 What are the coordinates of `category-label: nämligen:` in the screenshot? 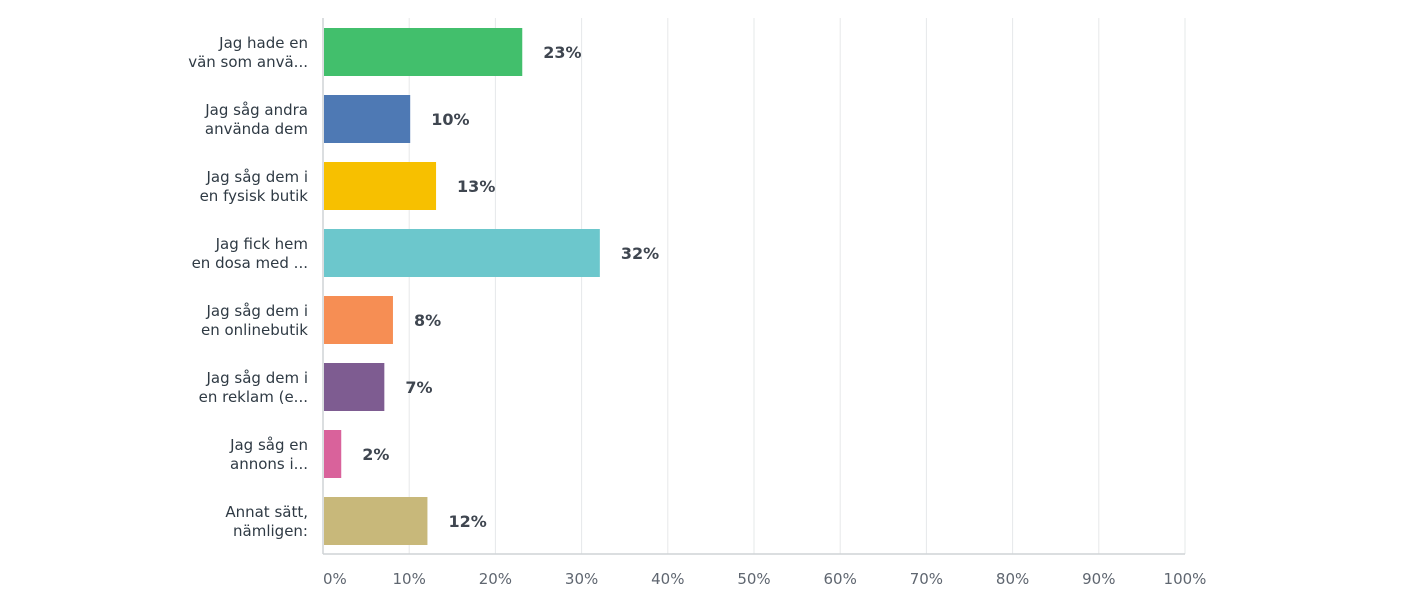 It's located at (270, 531).